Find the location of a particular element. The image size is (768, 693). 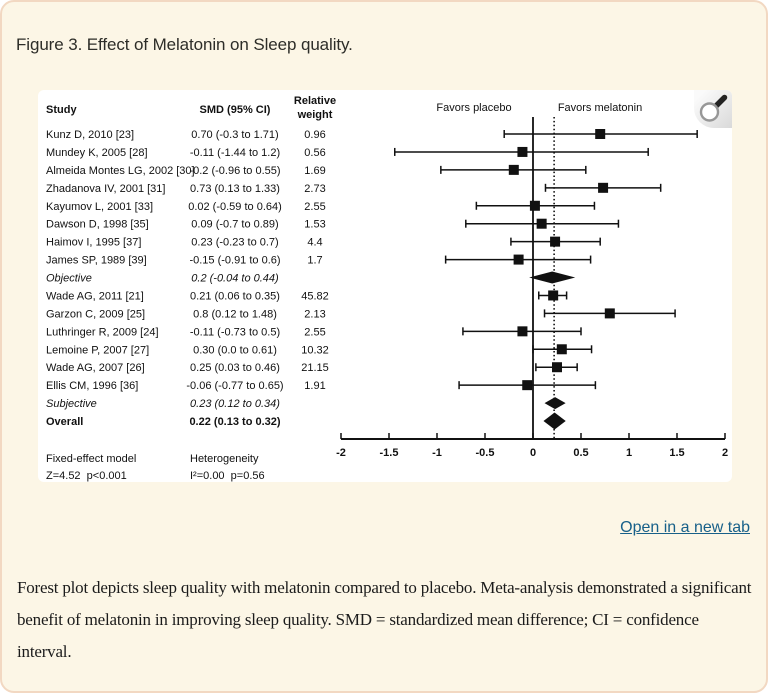

study-label: James SP, 1989 [39] is located at coordinates (96, 261).